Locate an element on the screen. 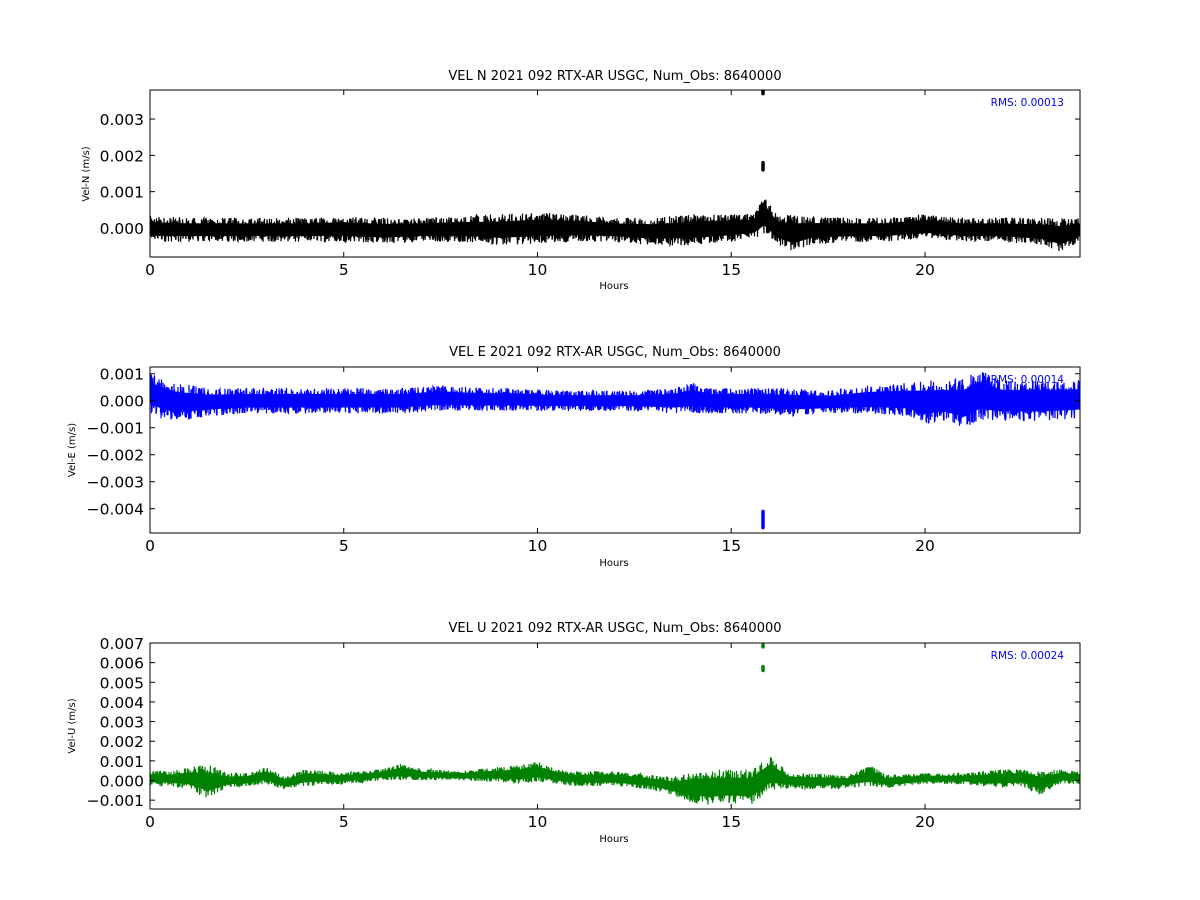  y-tick-label: 0.005 is located at coordinates (122, 683).